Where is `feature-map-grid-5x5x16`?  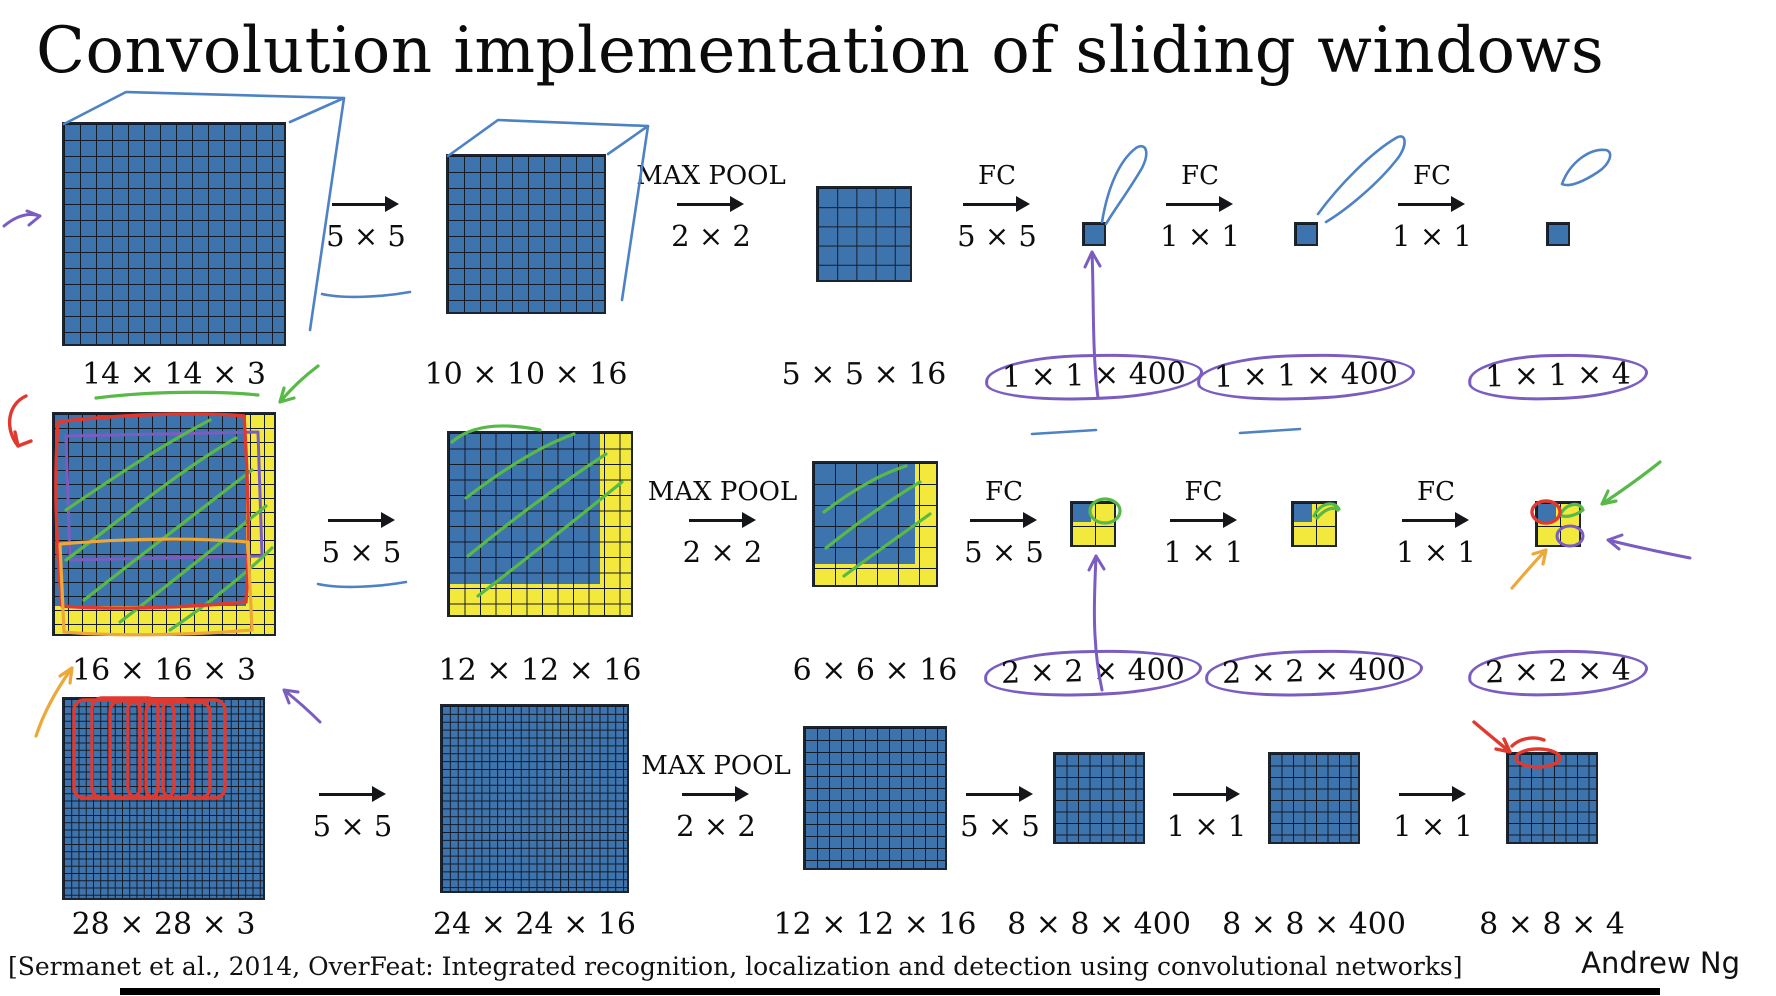 feature-map-grid-5x5x16 is located at coordinates (864, 234).